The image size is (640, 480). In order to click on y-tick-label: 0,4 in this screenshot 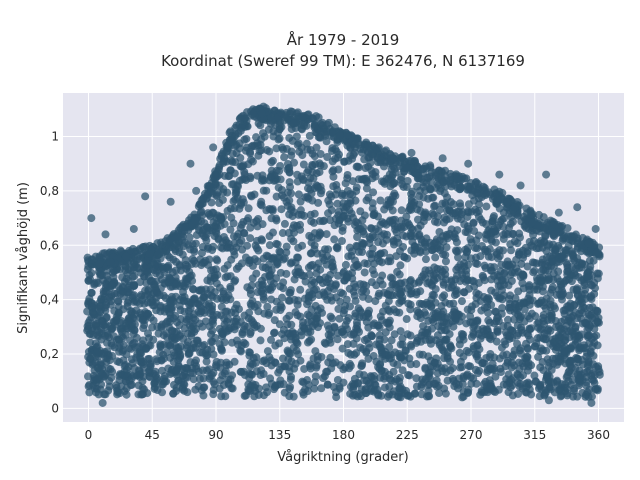, I will do `click(49, 300)`.